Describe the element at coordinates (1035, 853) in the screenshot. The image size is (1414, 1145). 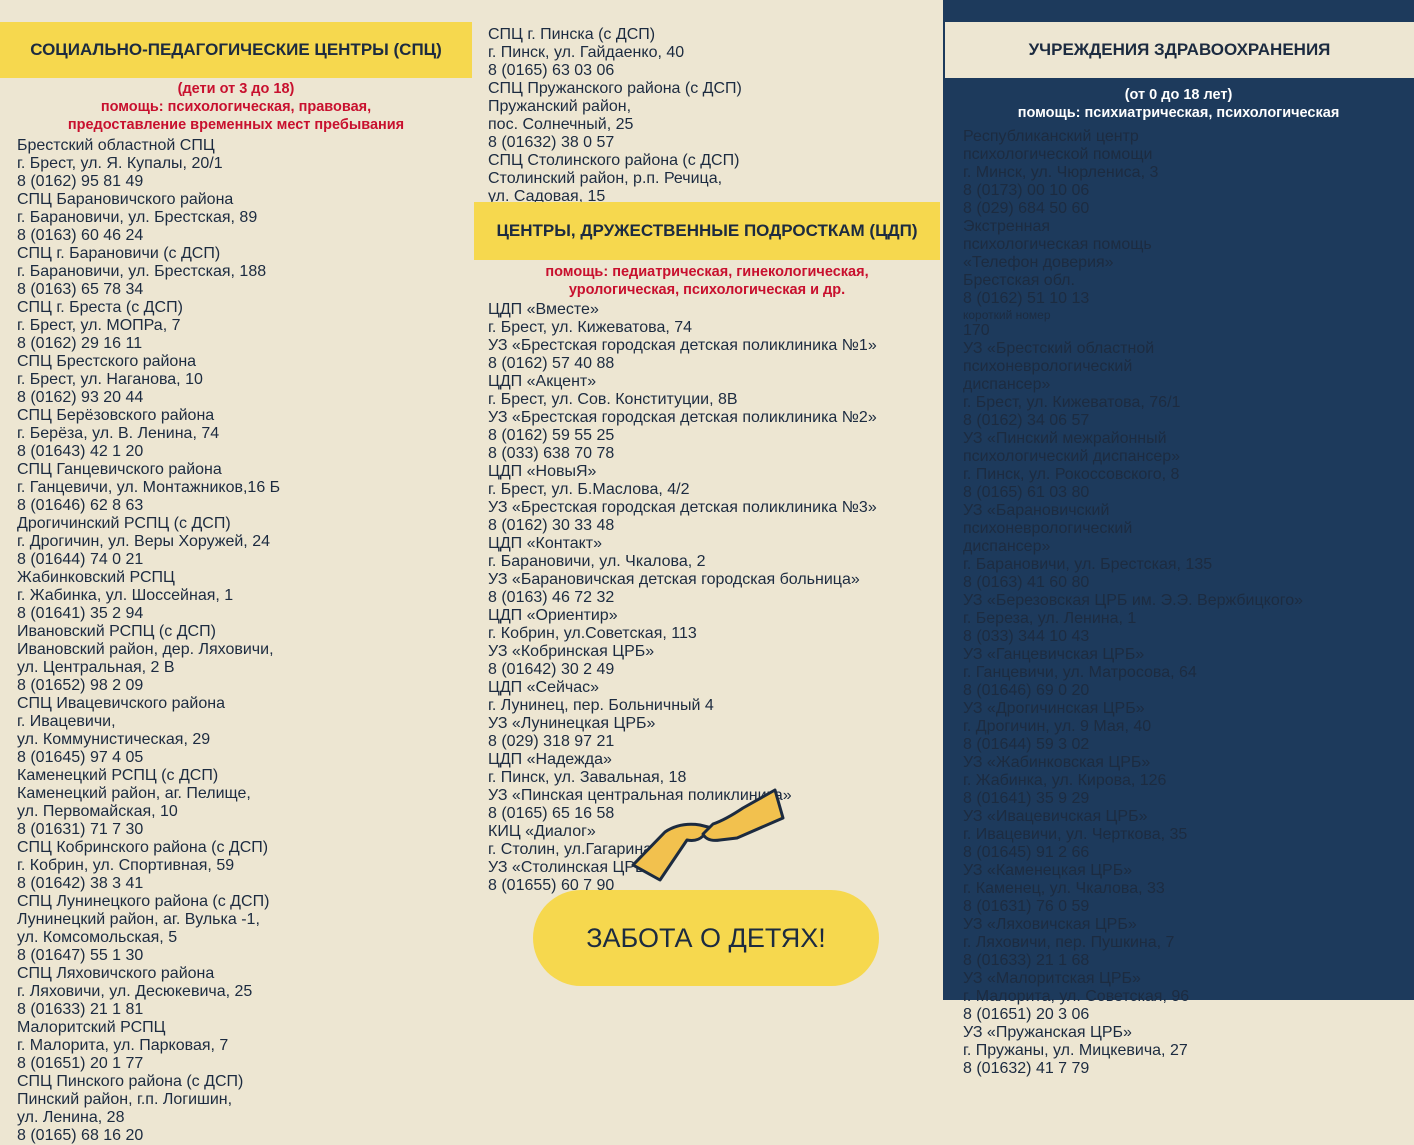
I see `phone-block: 8 (01645) 91 2 66` at that location.